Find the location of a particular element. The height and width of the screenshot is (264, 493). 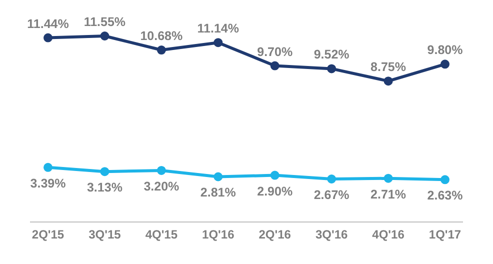

x-tick-label: 4Q'16 is located at coordinates (388, 235).